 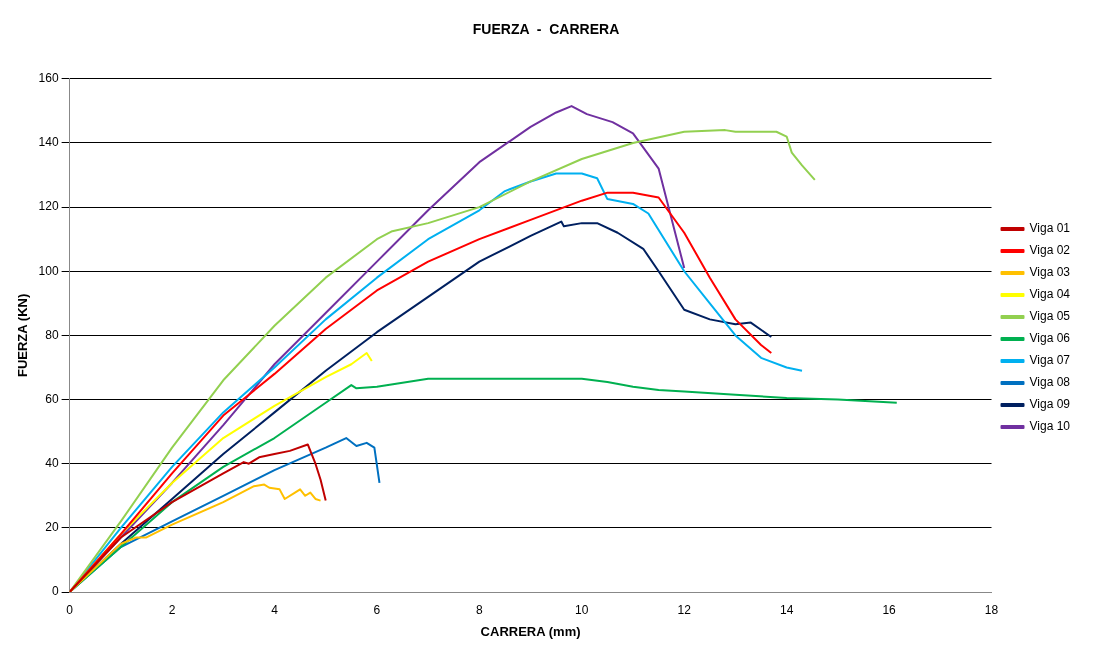 I want to click on x-tick-label: 0, so click(x=70, y=609).